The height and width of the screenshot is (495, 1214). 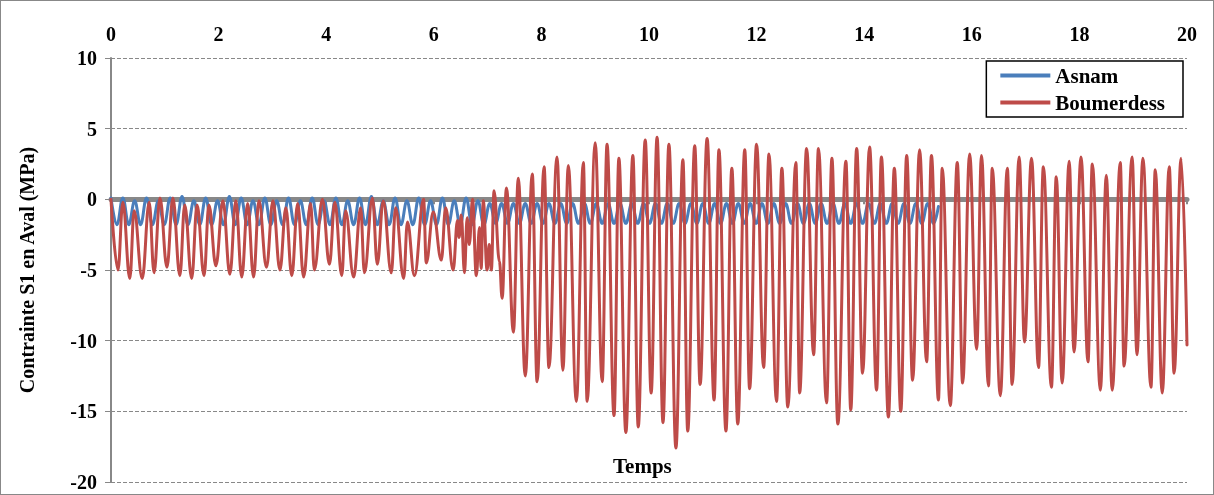 What do you see at coordinates (649, 34) in the screenshot?
I see `x-tick-label: 10` at bounding box center [649, 34].